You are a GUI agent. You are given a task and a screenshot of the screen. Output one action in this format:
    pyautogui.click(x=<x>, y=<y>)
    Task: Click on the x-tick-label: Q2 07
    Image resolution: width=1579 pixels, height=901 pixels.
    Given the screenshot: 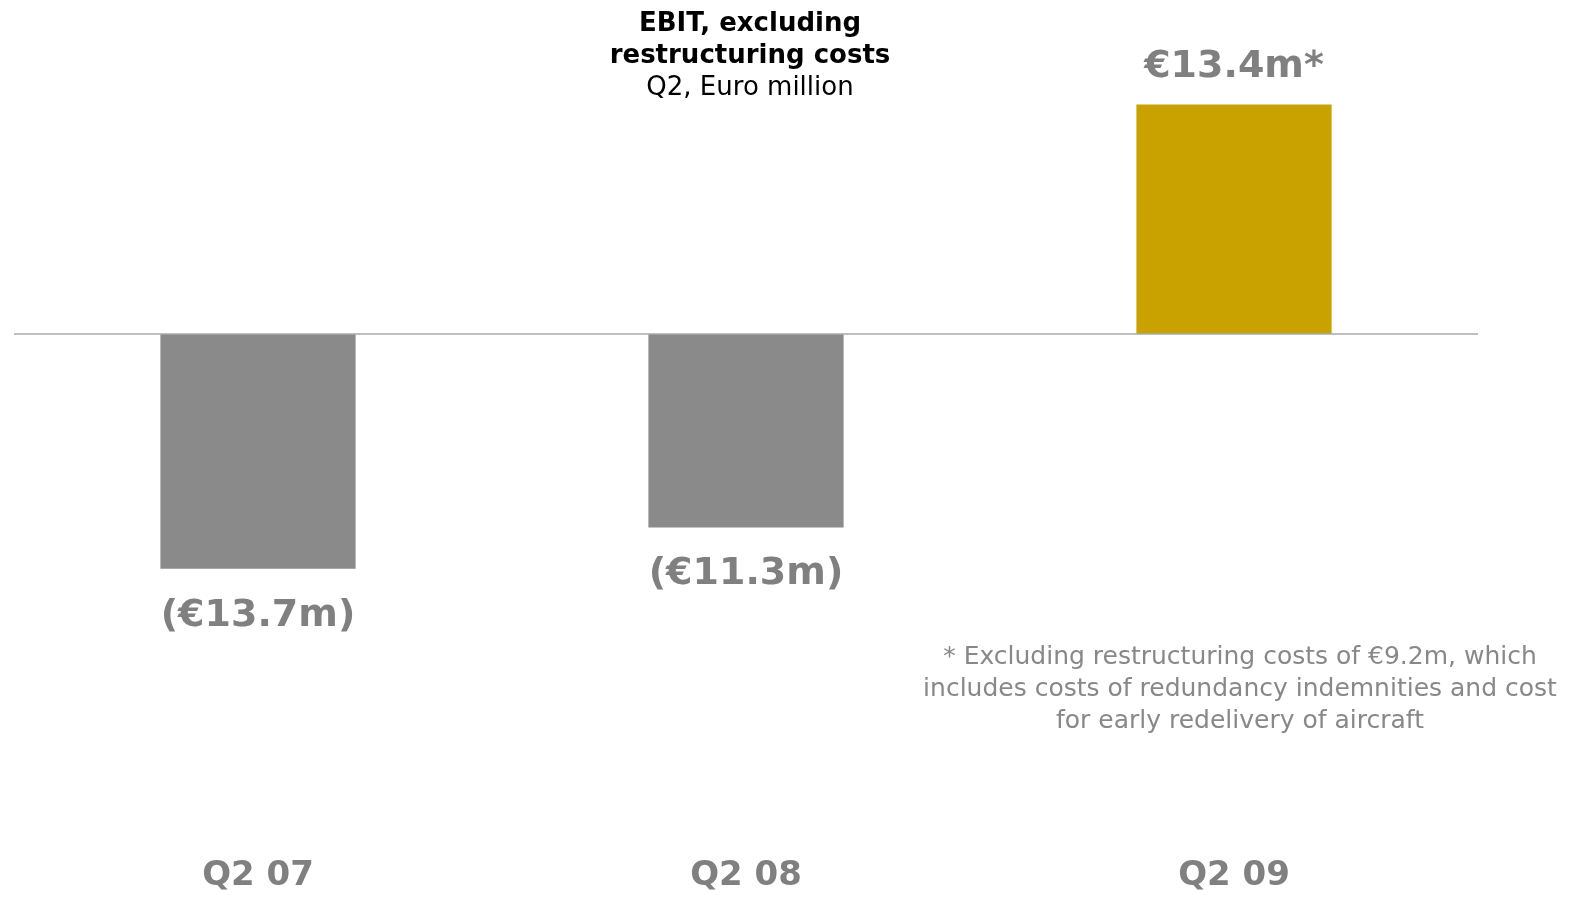 What is the action you would take?
    pyautogui.click(x=258, y=872)
    